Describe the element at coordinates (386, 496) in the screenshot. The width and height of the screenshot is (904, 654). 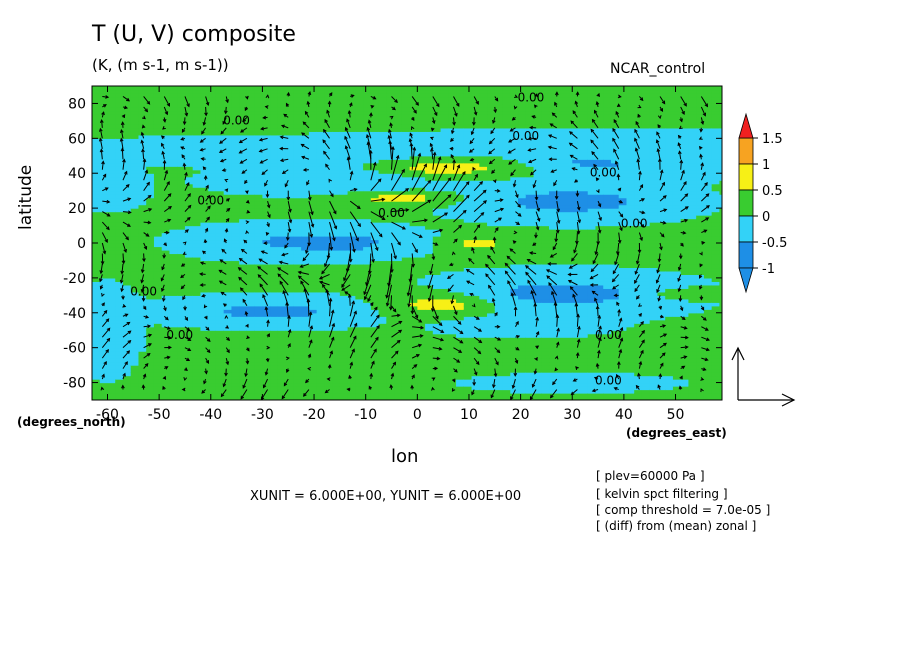
I see `vector-unit-text: XUNIT = 6.000E+00, YUNIT = 6.000E+00` at that location.